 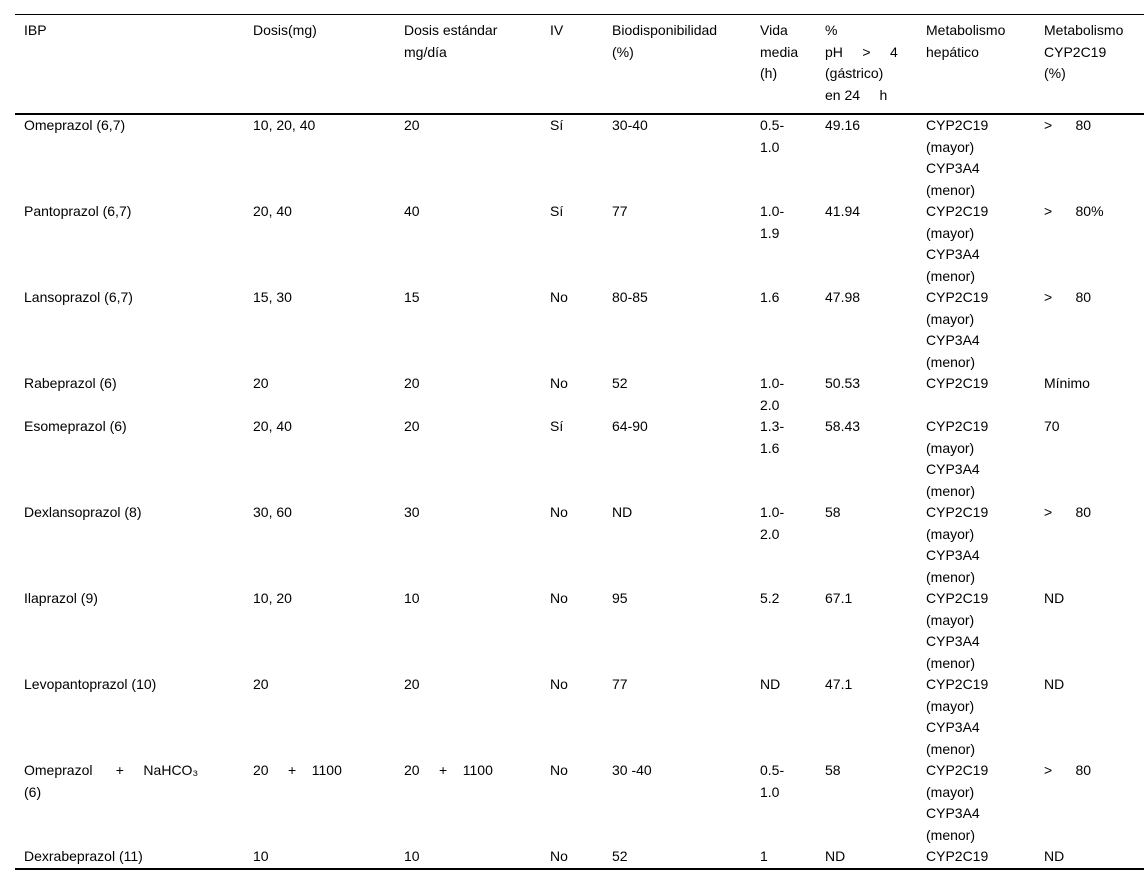 I want to click on table-cell: Lansoprazol (6,7), so click(x=78, y=297).